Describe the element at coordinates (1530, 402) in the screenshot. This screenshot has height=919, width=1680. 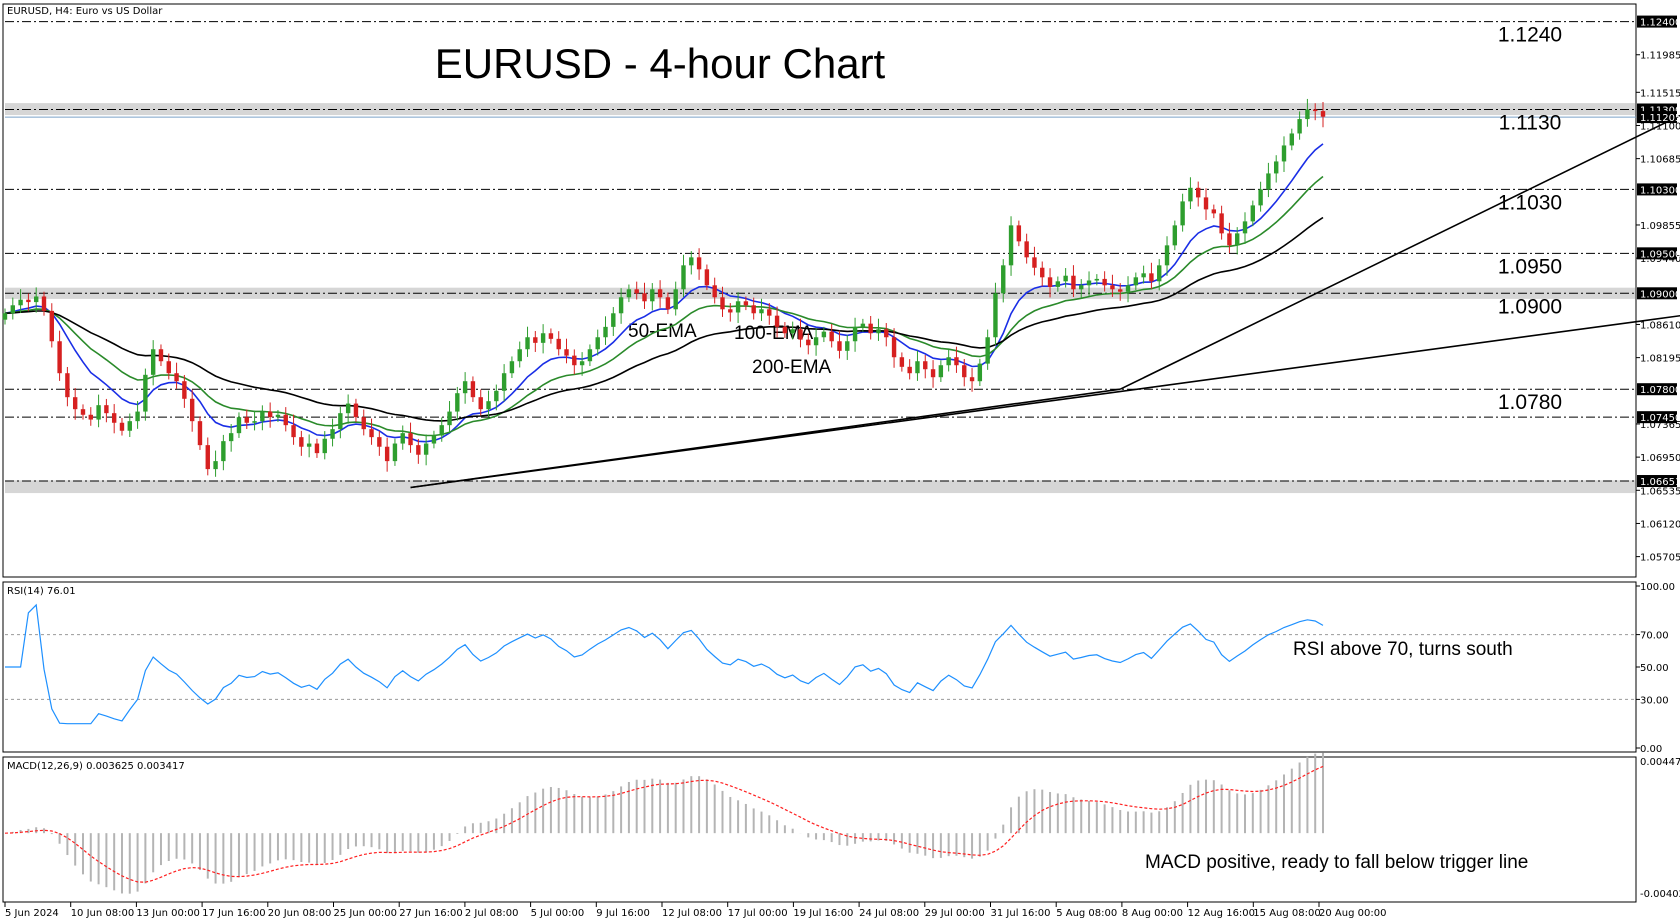
I see `level-label-5: 1.0780` at that location.